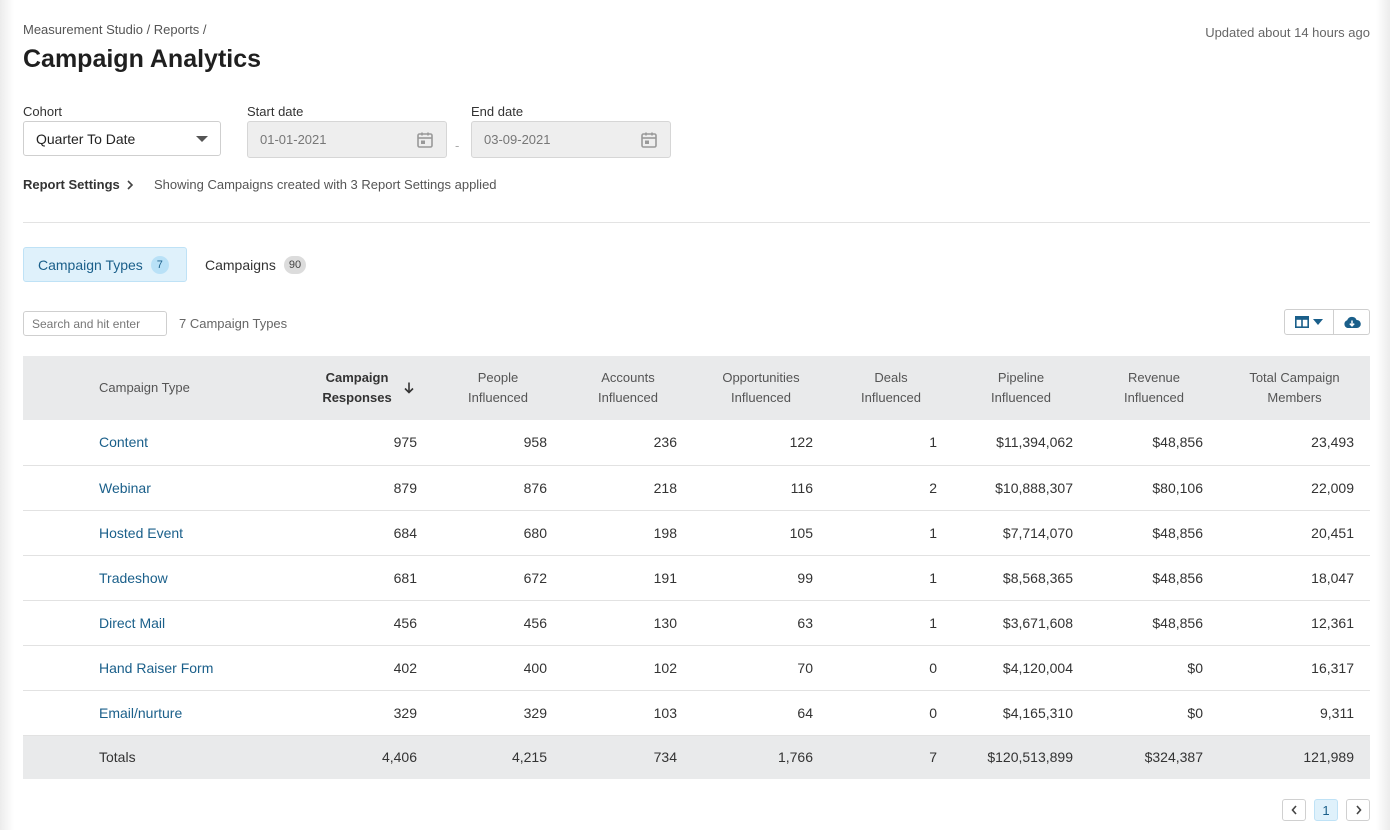 This screenshot has width=1390, height=830. Describe the element at coordinates (124, 442) in the screenshot. I see `campaign-type-link: Content` at that location.